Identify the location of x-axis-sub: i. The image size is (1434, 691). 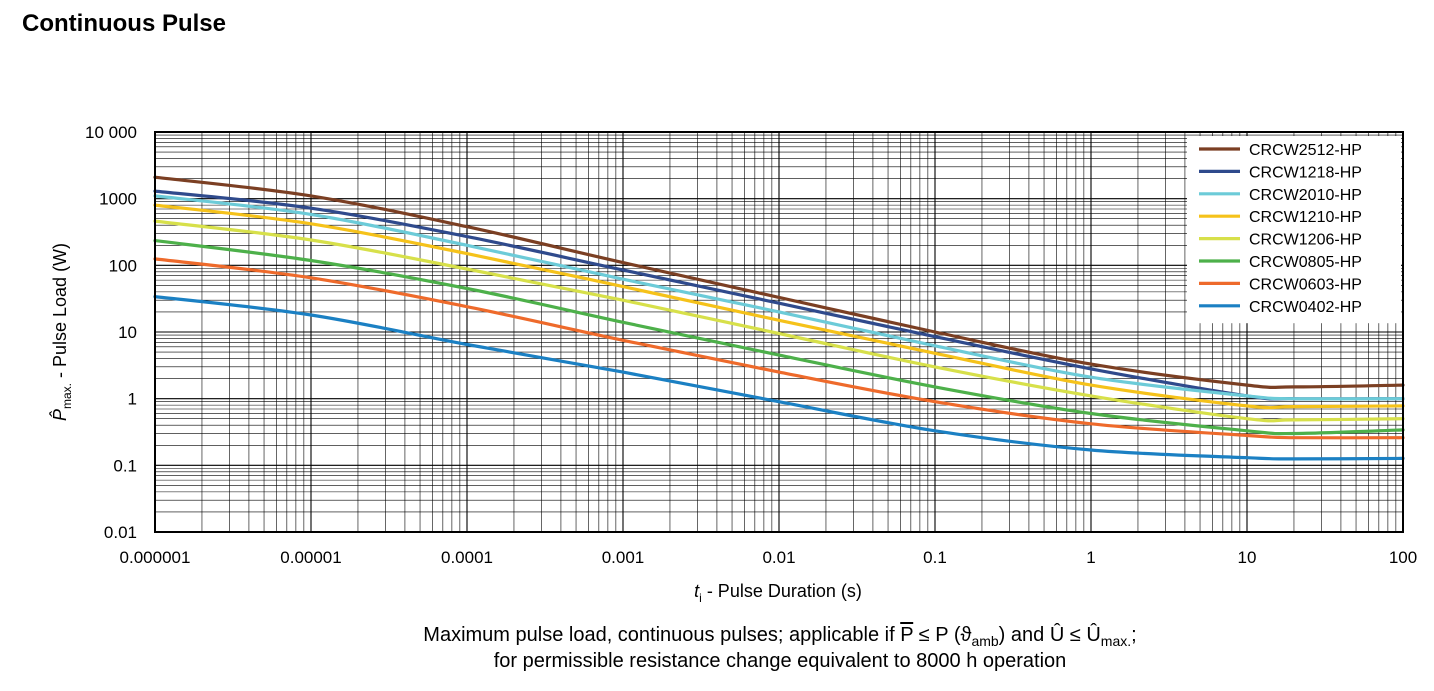
(700, 598).